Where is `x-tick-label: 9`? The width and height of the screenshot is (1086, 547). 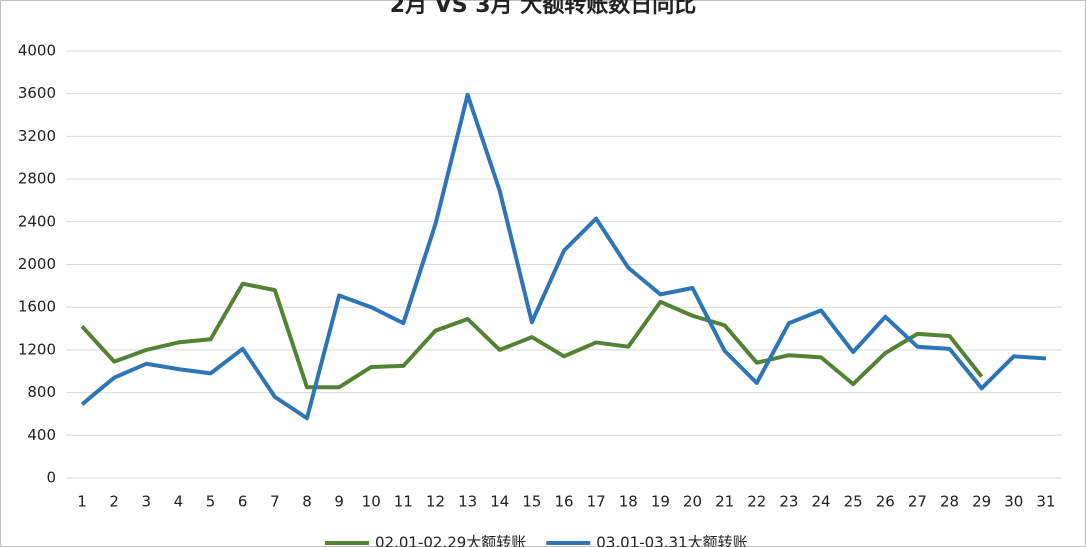 x-tick-label: 9 is located at coordinates (339, 502).